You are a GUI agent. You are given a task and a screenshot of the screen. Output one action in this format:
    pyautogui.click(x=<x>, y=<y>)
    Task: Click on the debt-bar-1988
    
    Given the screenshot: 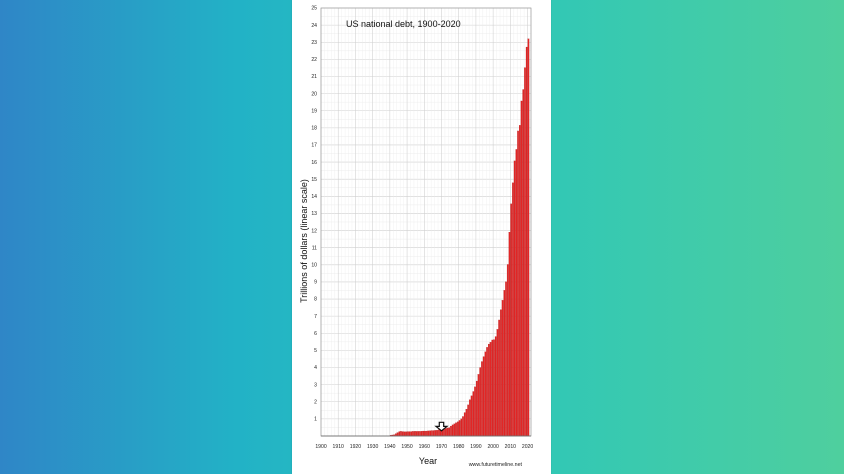 What is the action you would take?
    pyautogui.click(x=473, y=414)
    